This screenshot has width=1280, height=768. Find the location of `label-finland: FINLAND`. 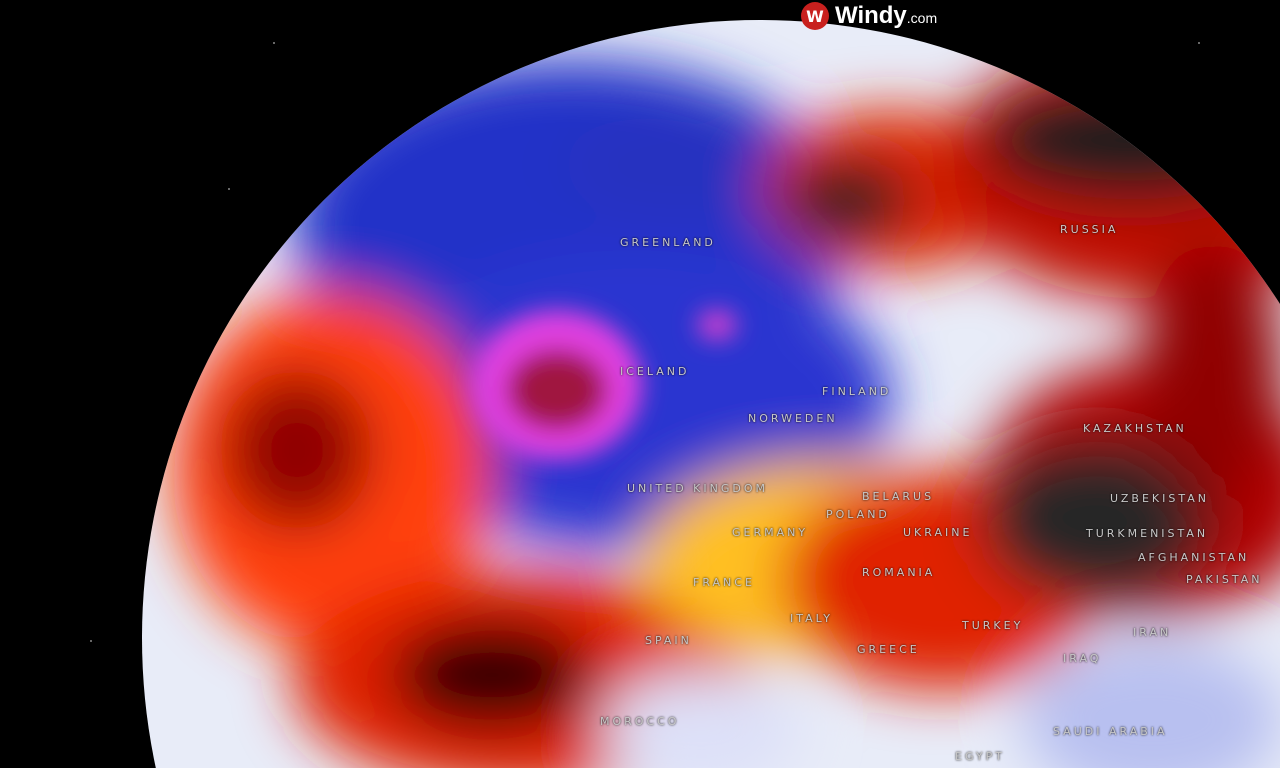

label-finland: FINLAND is located at coordinates (857, 391).